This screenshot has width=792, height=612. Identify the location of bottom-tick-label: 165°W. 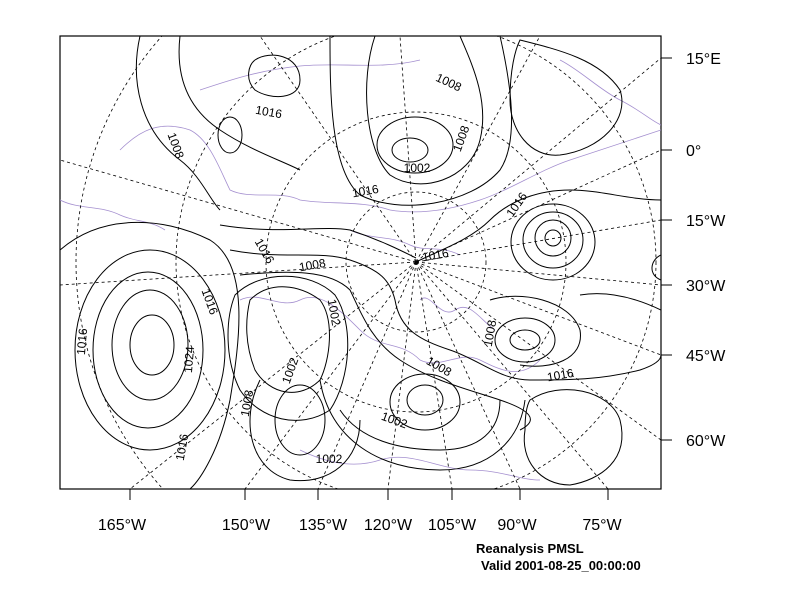
(122, 525).